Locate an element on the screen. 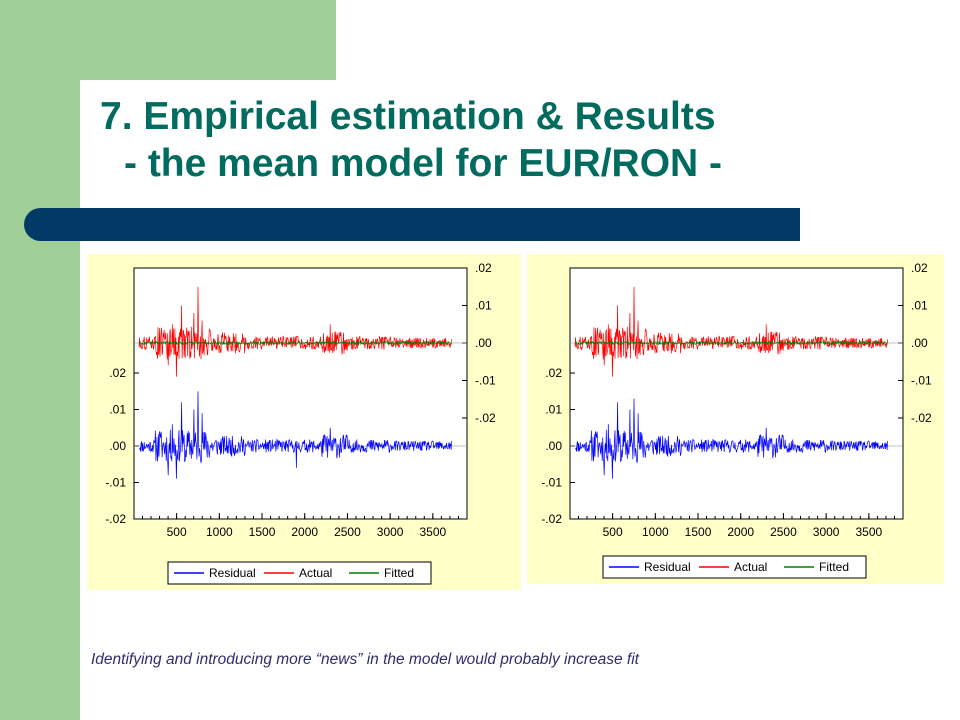 Image resolution: width=960 pixels, height=720 pixels. title-divider-bar is located at coordinates (412, 224).